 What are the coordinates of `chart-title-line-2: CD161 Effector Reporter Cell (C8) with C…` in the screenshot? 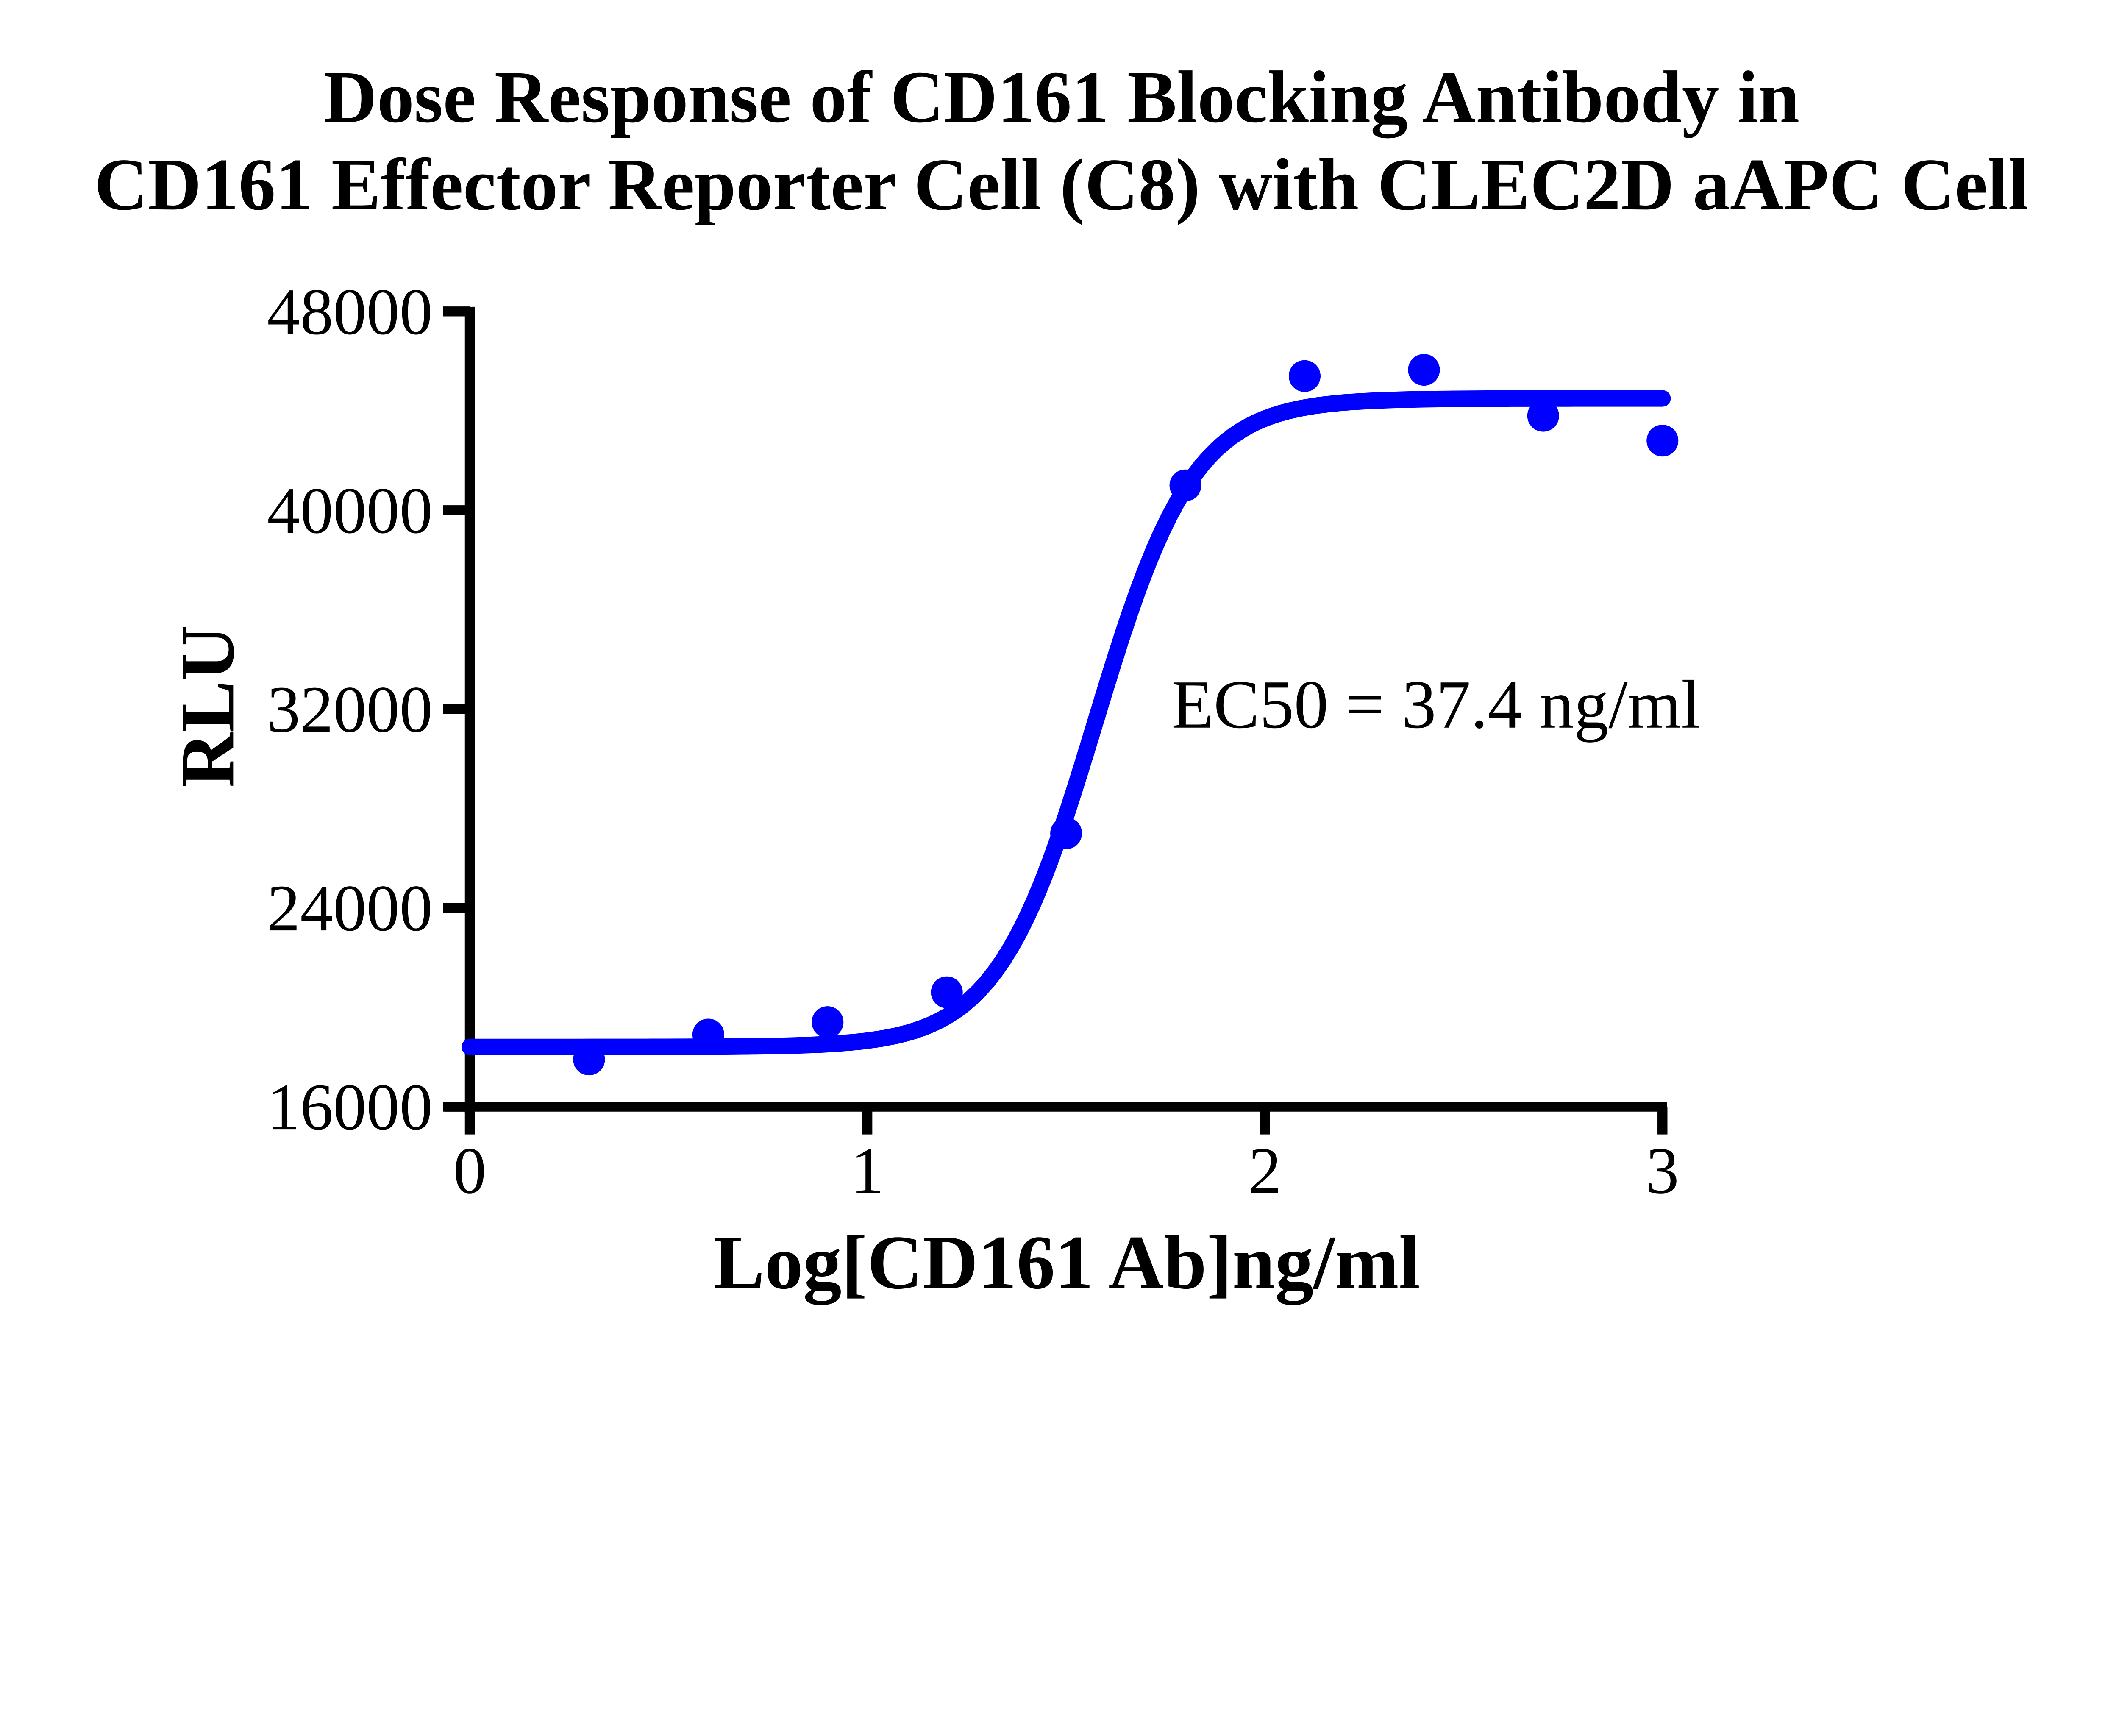 It's located at (1062, 184).